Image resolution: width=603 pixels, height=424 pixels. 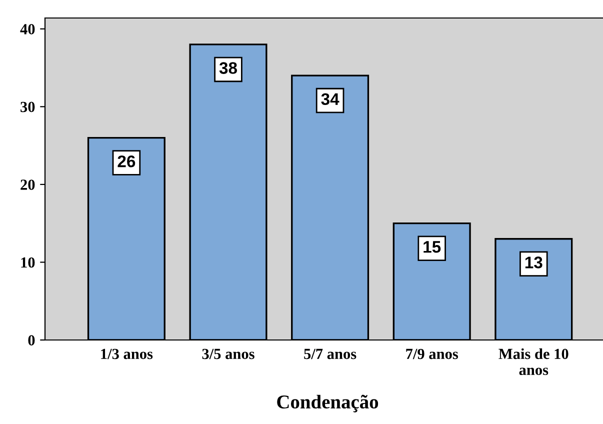 What do you see at coordinates (432, 247) in the screenshot?
I see `data-label: 15` at bounding box center [432, 247].